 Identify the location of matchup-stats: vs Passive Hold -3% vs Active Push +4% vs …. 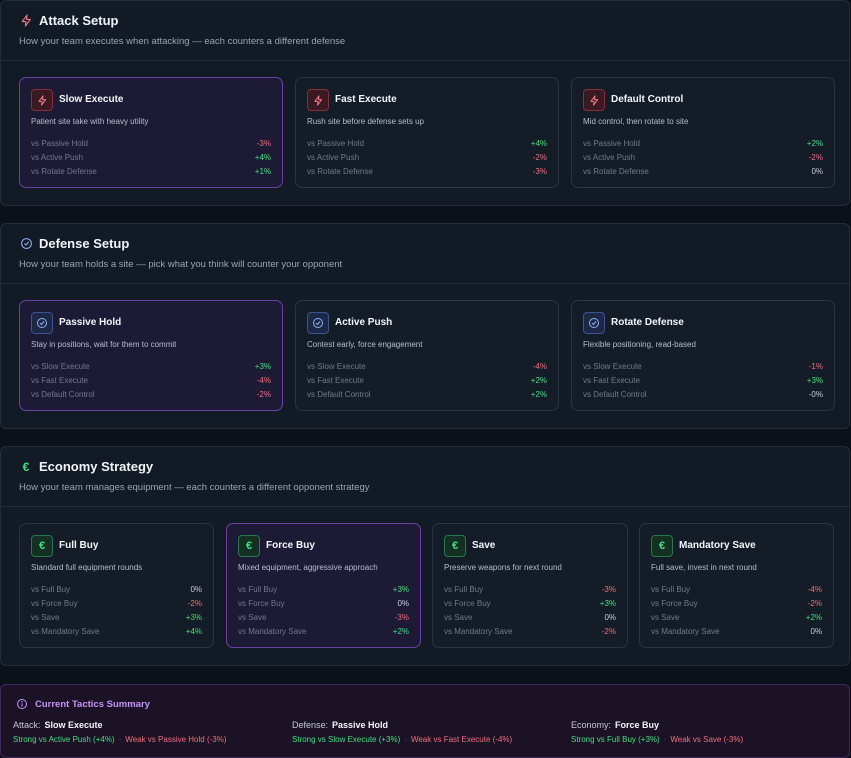
(151, 157).